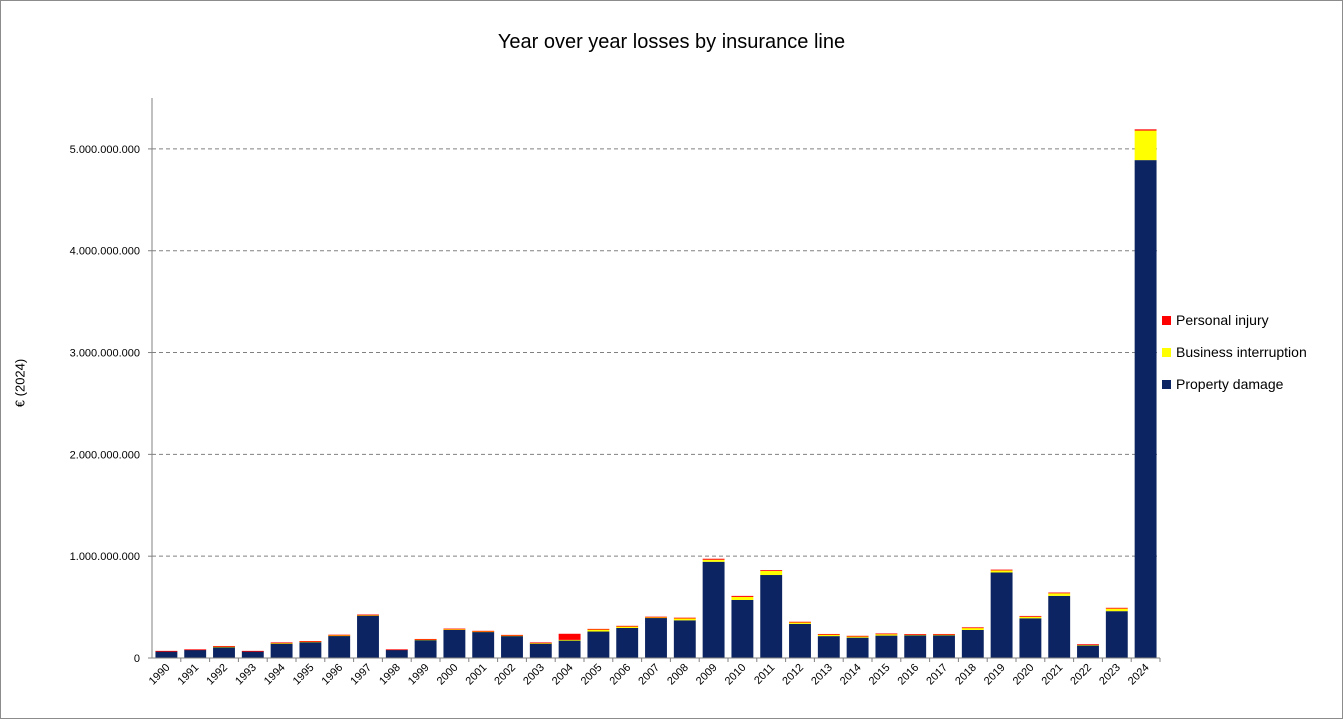 Image resolution: width=1343 pixels, height=719 pixels. Describe the element at coordinates (1030, 617) in the screenshot. I see `bar-business-interruption-2020` at that location.